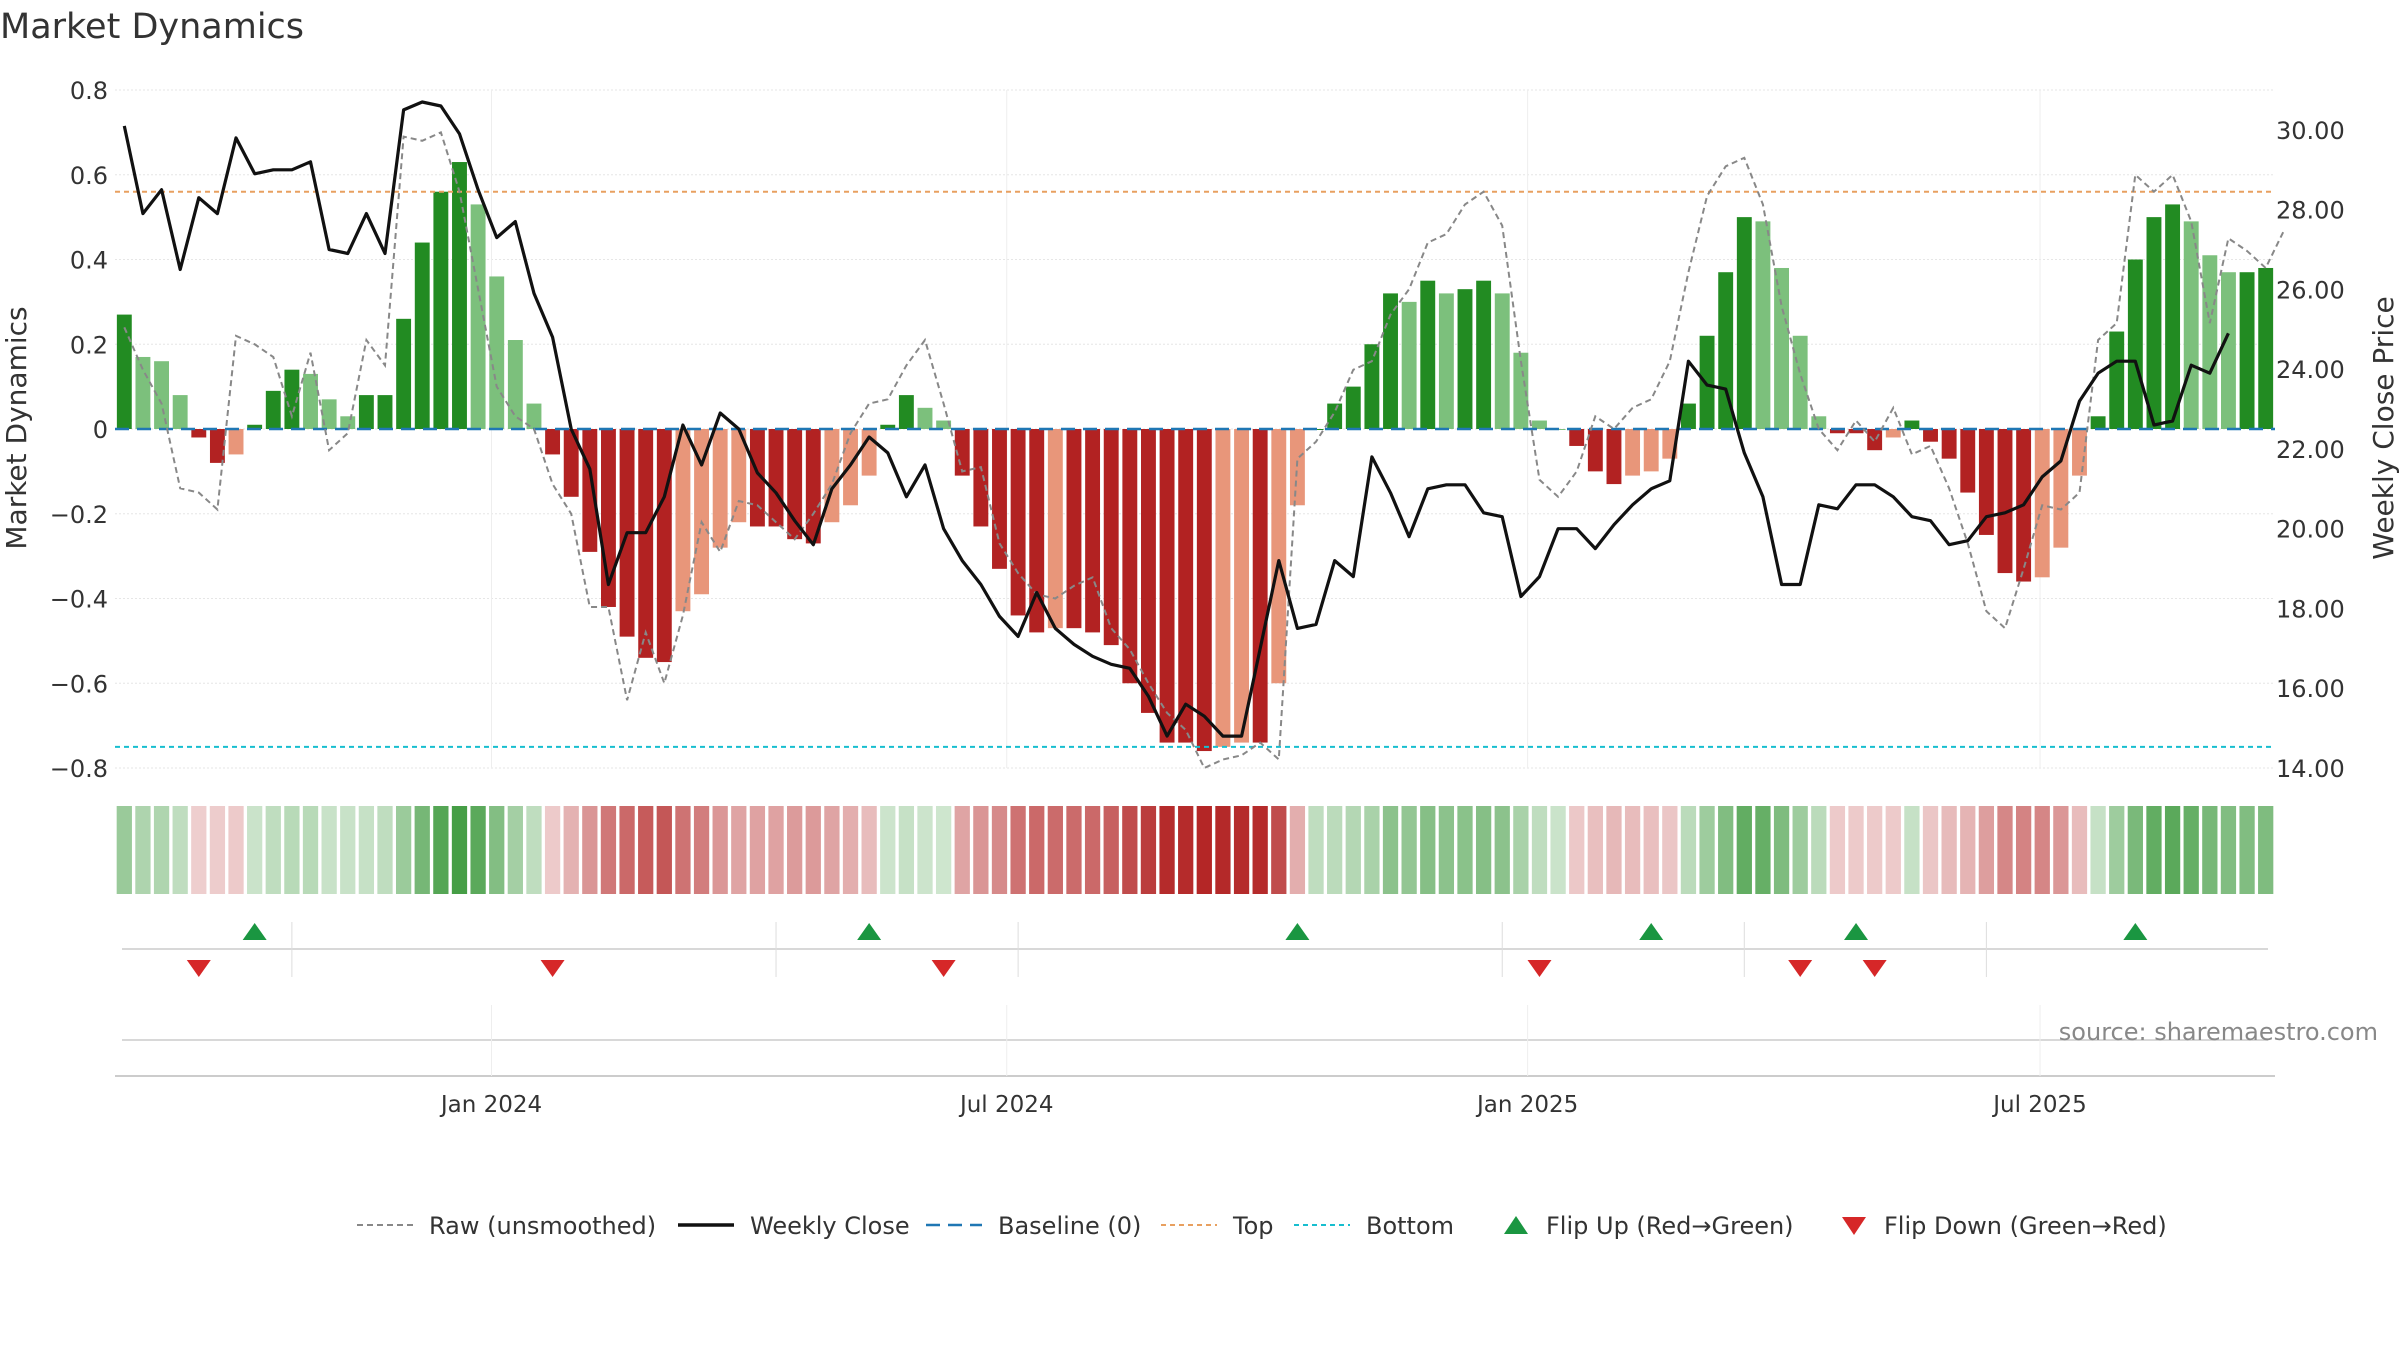 The width and height of the screenshot is (2400, 1350). I want to click on left-tick-label: −0.4, so click(79, 600).